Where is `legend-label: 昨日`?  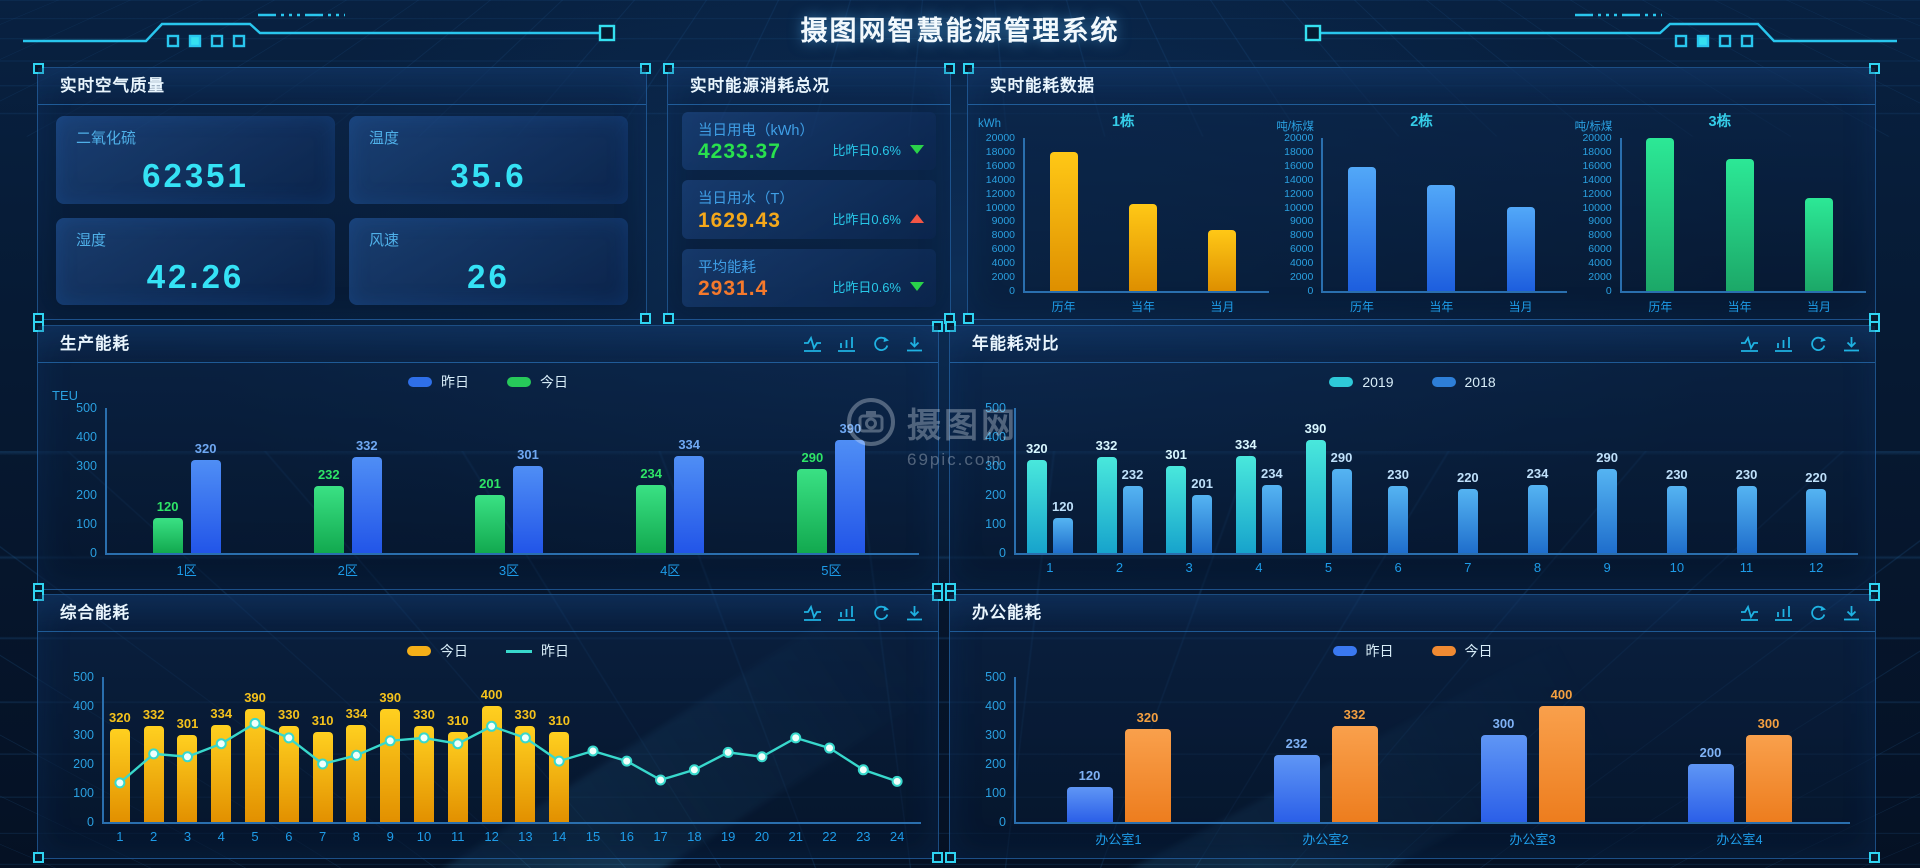 legend-label: 昨日 is located at coordinates (1379, 651).